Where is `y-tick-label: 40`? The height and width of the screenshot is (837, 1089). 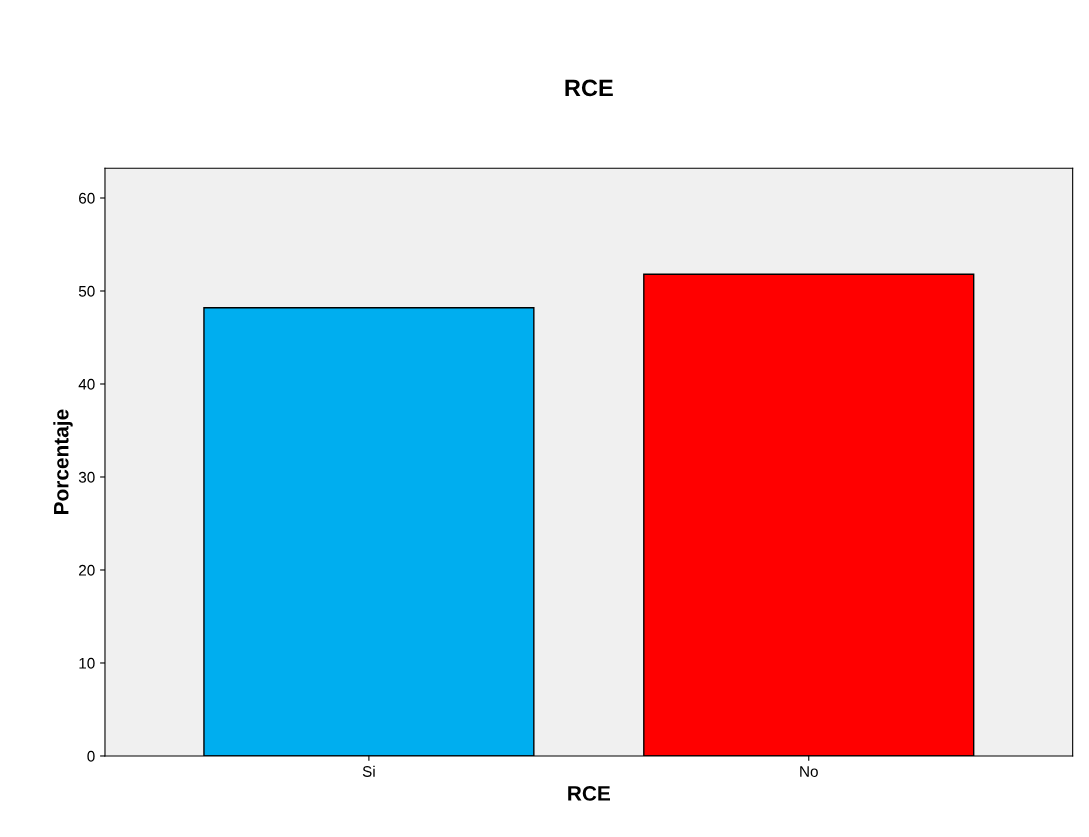
y-tick-label: 40 is located at coordinates (86, 384).